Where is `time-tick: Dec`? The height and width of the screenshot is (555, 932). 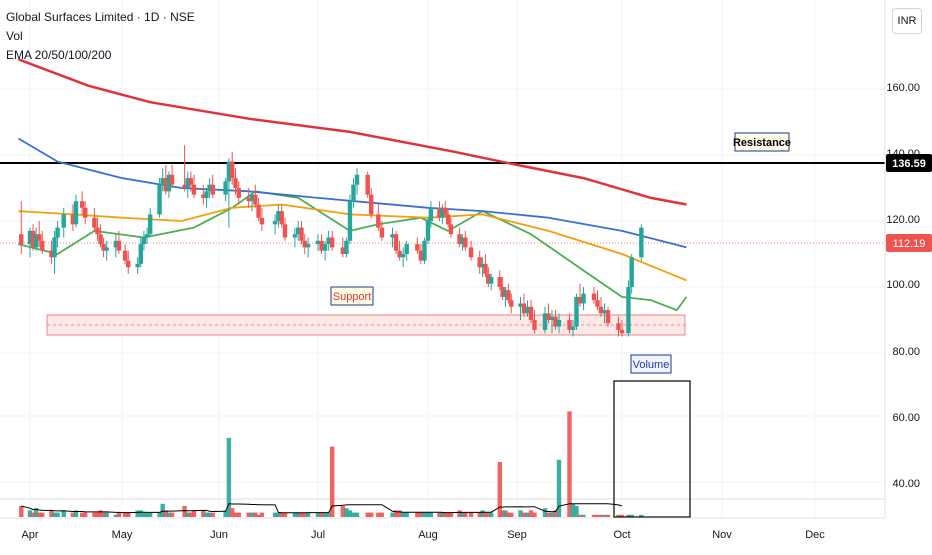
time-tick: Dec is located at coordinates (815, 535).